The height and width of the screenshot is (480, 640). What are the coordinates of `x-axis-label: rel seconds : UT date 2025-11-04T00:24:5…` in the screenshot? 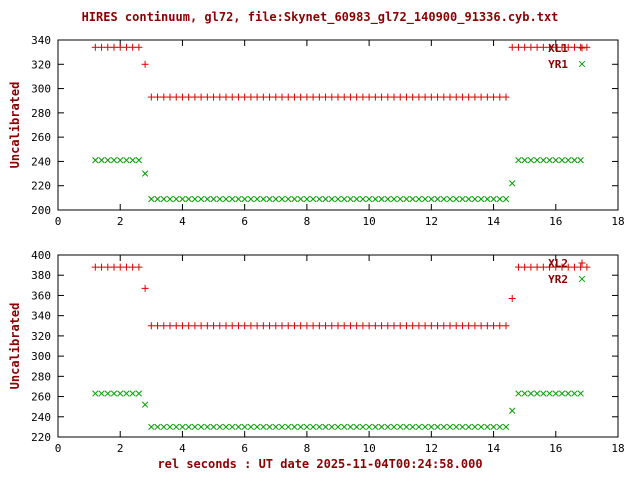 It's located at (320, 464).